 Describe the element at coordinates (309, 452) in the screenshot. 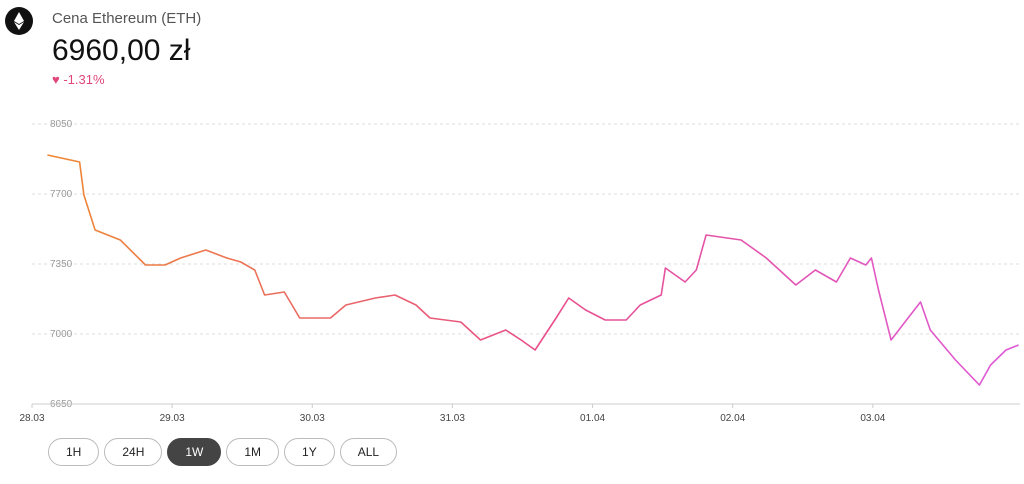

I see `range-button: 1Y` at that location.